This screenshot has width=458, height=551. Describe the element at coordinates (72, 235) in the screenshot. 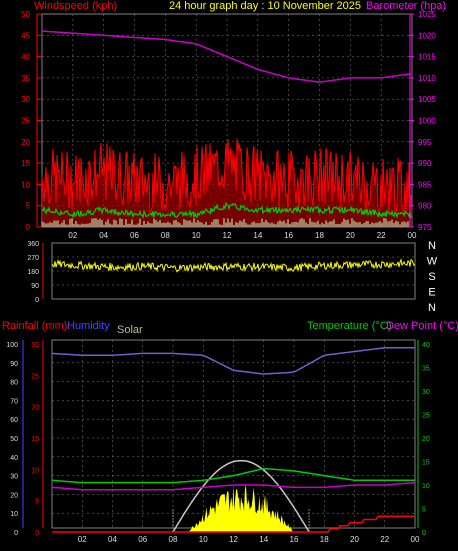

I see `wind-x-tick-label: 02` at that location.